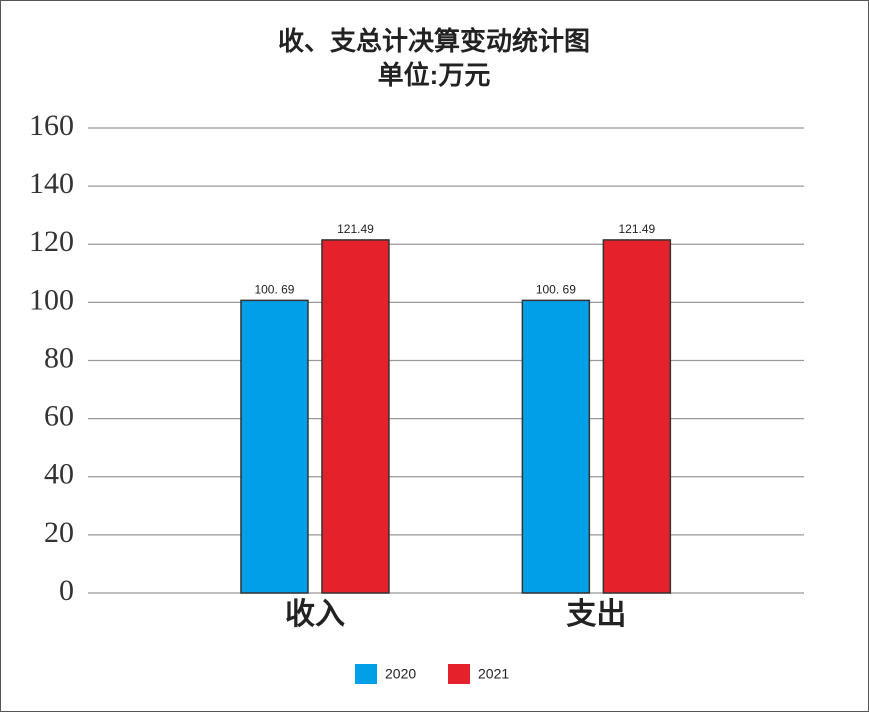 This screenshot has height=712, width=869. Describe the element at coordinates (315, 614) in the screenshot. I see `x-tick-label: 收入` at that location.